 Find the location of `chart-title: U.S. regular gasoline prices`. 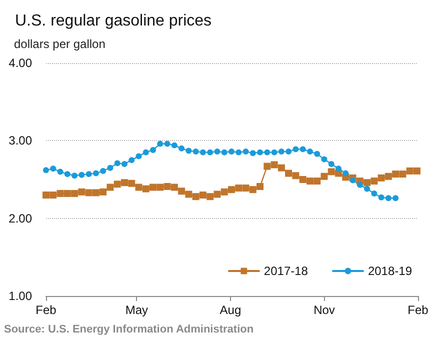

chart-title: U.S. regular gasoline prices is located at coordinates (113, 21).